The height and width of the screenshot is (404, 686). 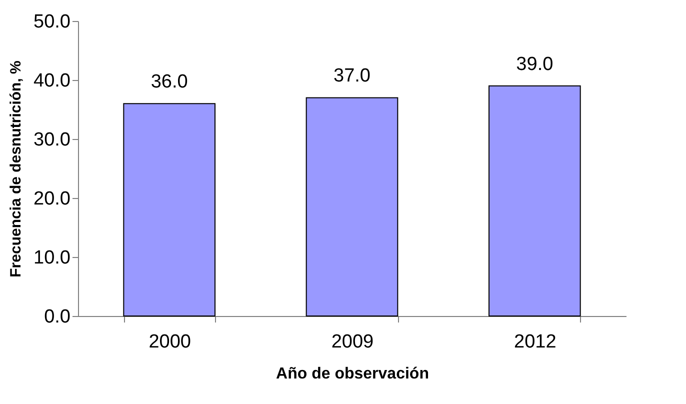 What do you see at coordinates (535, 342) in the screenshot?
I see `x-tick-label: 2012` at bounding box center [535, 342].